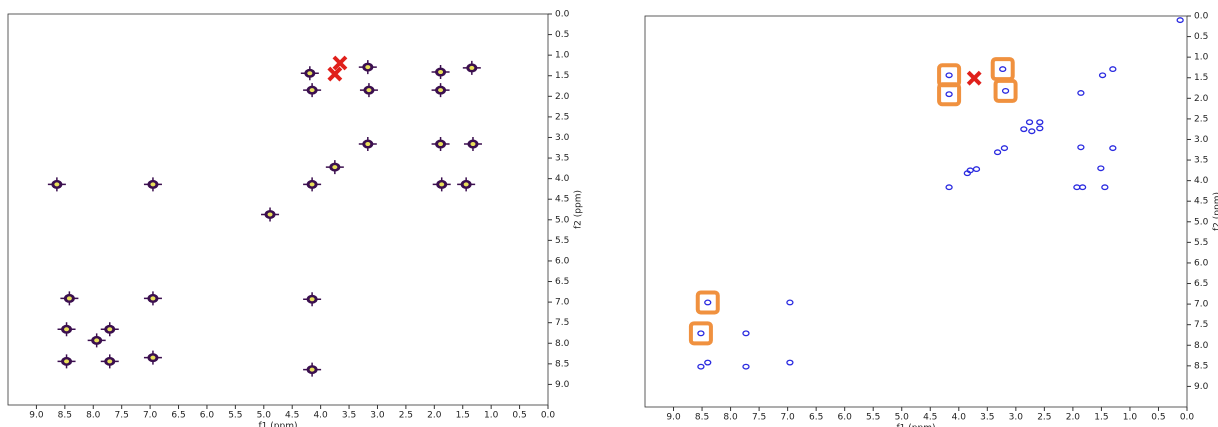 The height and width of the screenshot is (427, 1218). What do you see at coordinates (873, 418) in the screenshot?
I see `x-tick-label: 5.5` at bounding box center [873, 418].